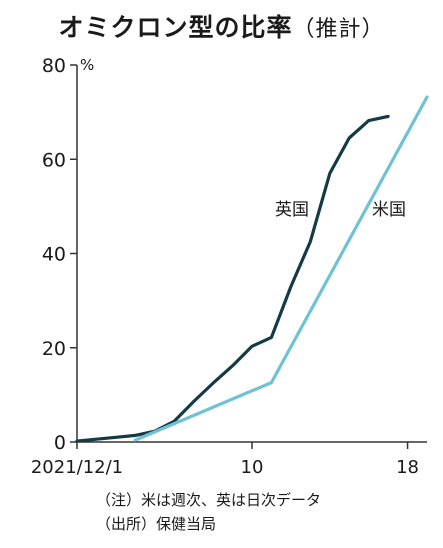 Image resolution: width=443 pixels, height=548 pixels. Describe the element at coordinates (54, 255) in the screenshot. I see `y-tick-label: 40` at that location.